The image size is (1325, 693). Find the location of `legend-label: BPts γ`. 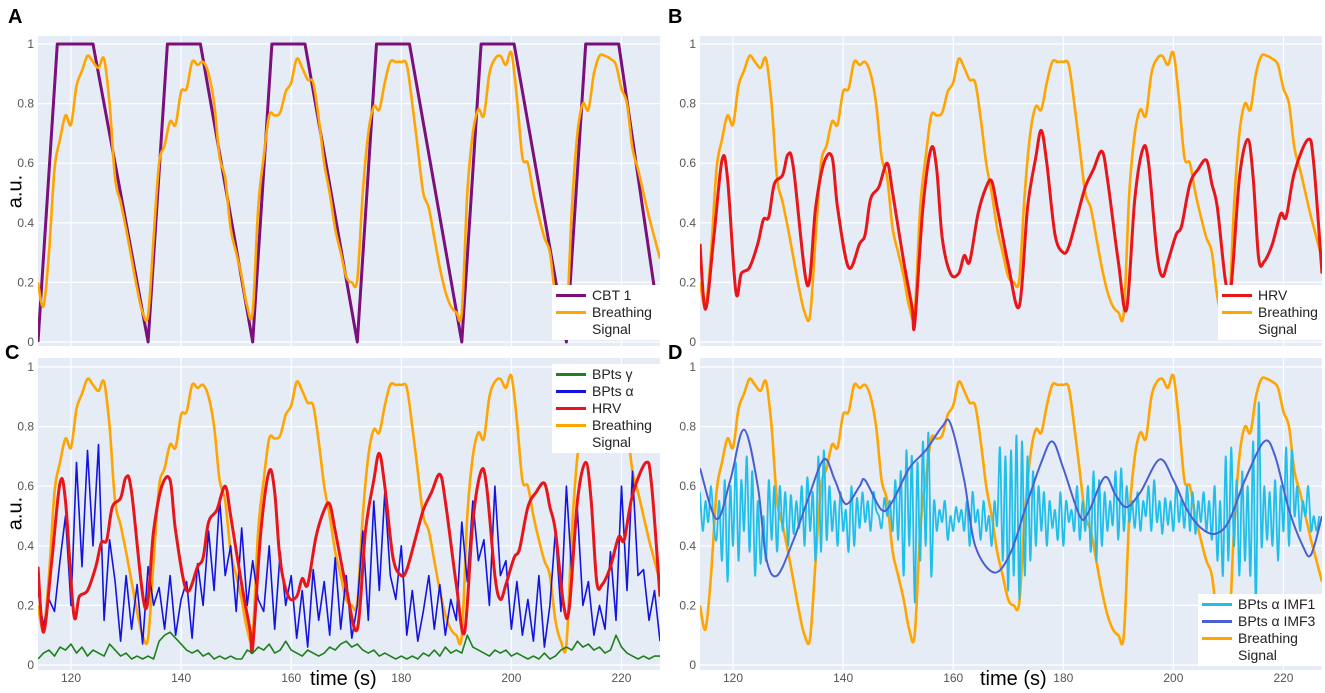

legend-label: BPts γ is located at coordinates (612, 374).